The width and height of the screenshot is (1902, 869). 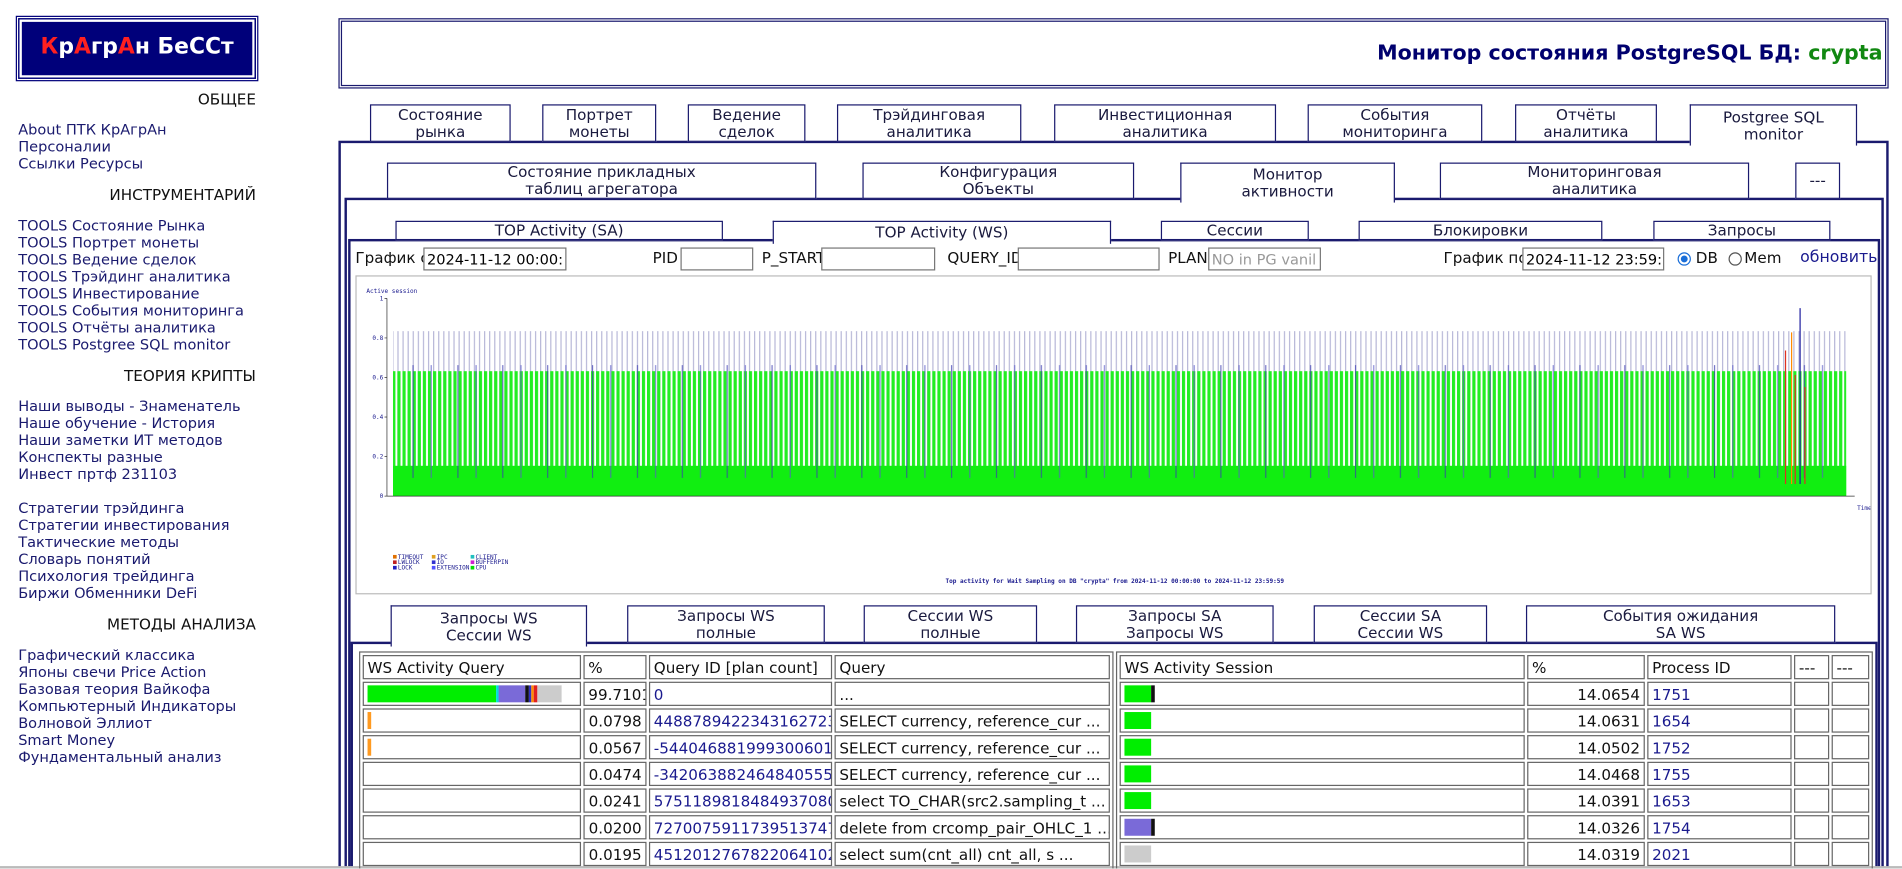 I want to click on tab: Запросы WS полные, so click(x=726, y=624).